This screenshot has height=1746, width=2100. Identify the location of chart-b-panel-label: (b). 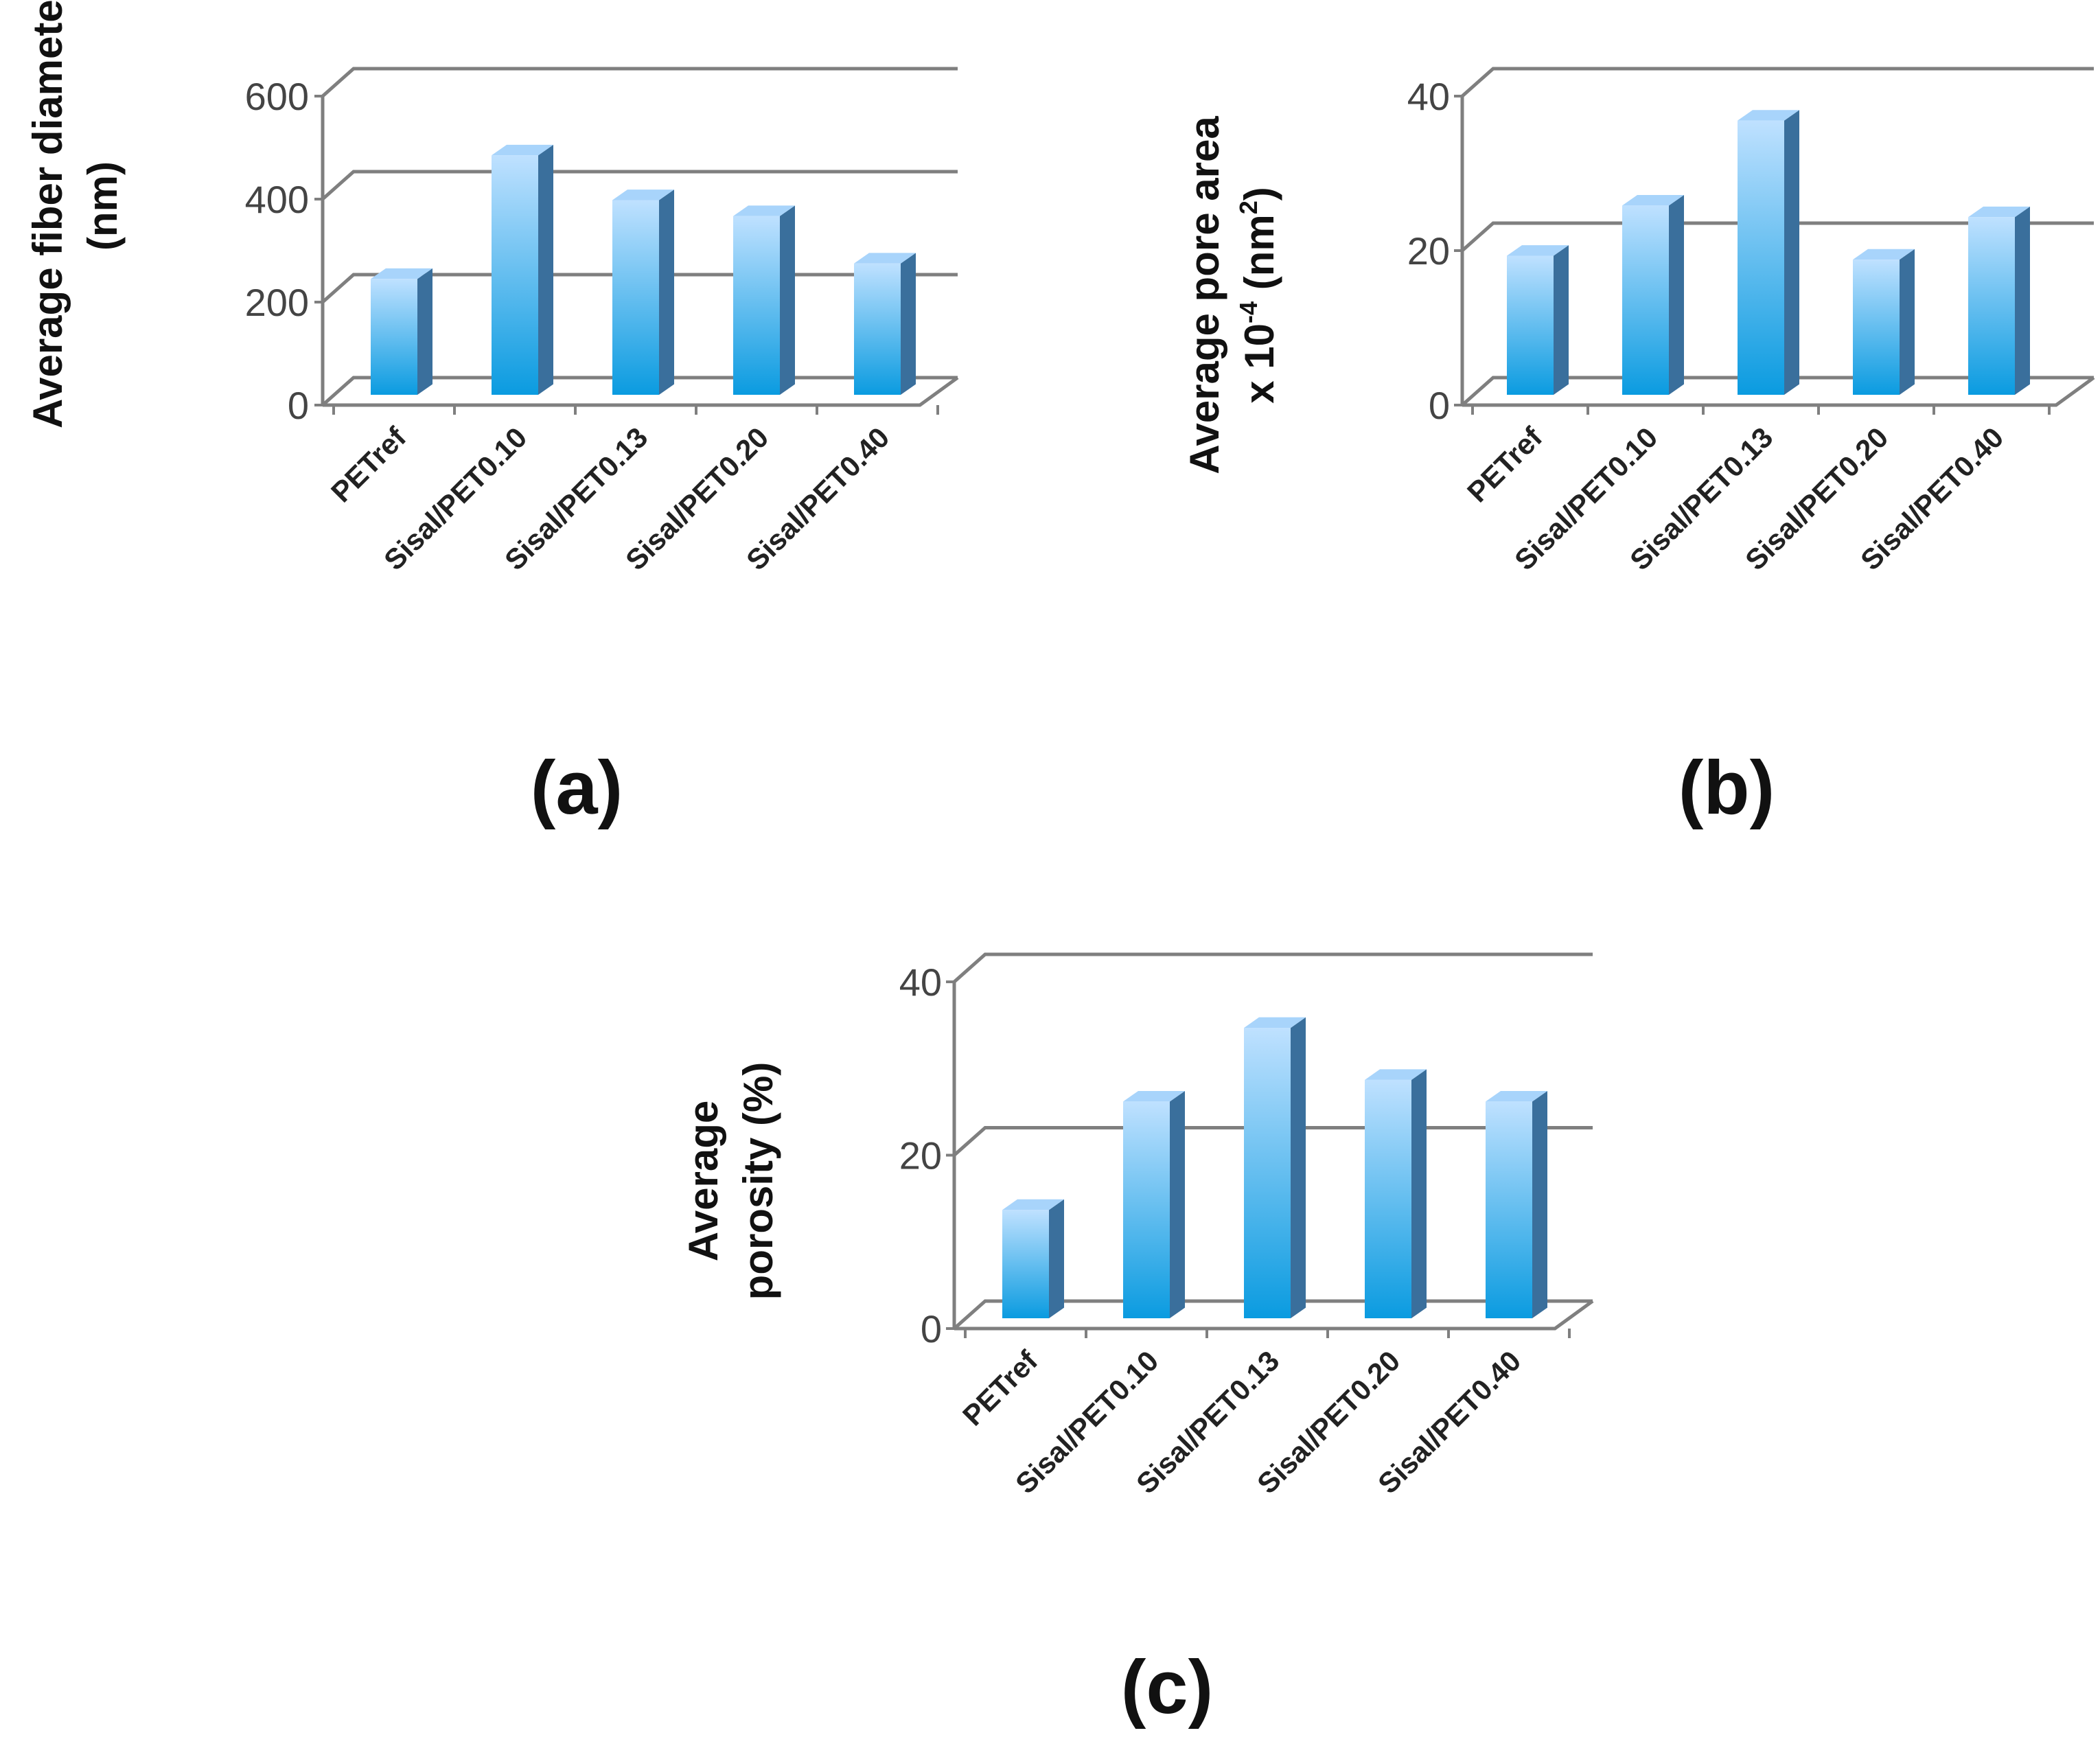
(1727, 788).